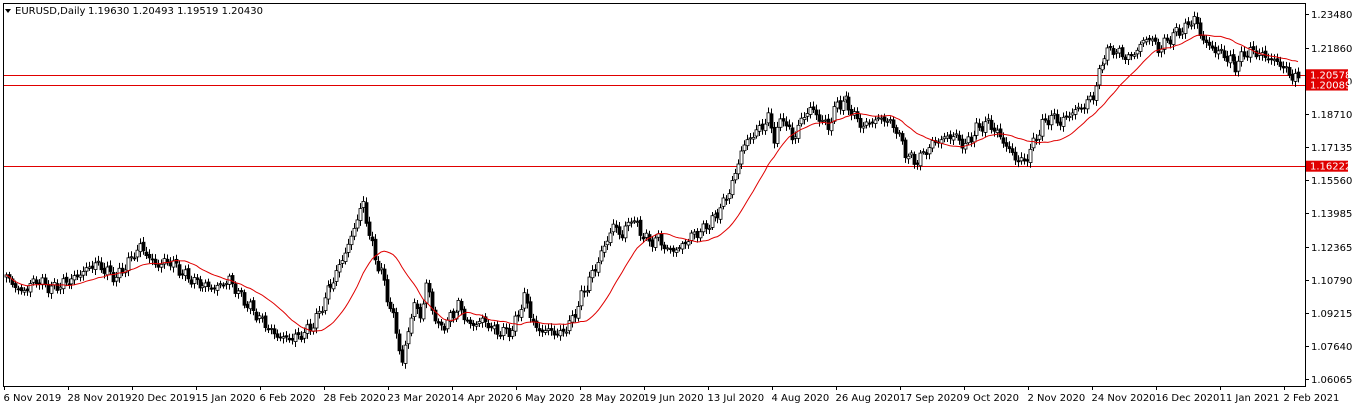  Describe the element at coordinates (736, 398) in the screenshot. I see `x-tick-label: 13 Jul 2020` at that location.